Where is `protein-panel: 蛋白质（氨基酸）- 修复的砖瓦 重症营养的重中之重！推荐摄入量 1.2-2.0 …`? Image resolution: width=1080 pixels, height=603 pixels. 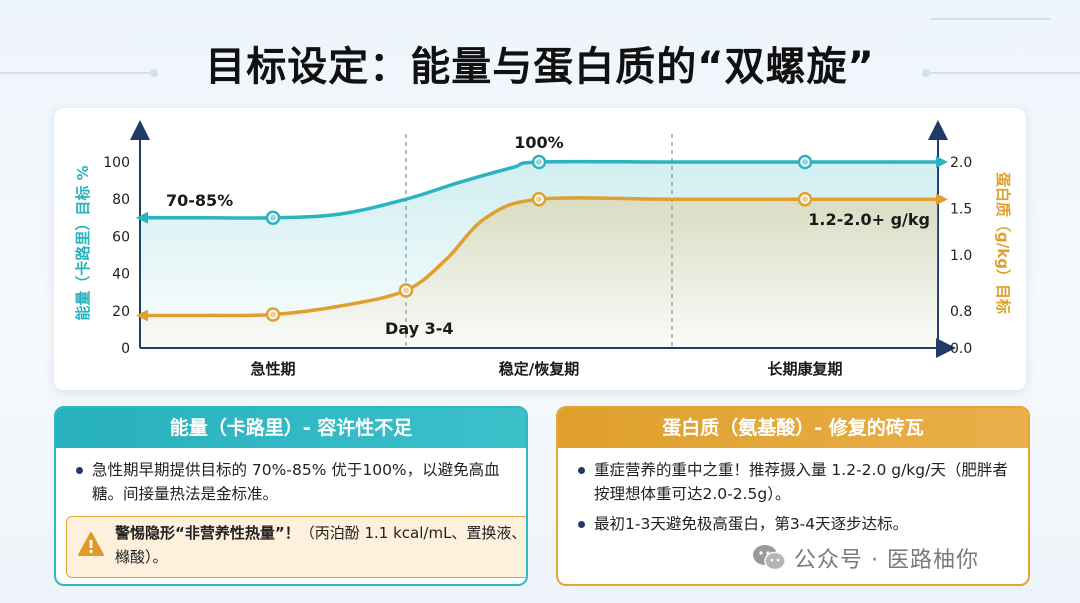 protein-panel: 蛋白质（氨基酸）- 修复的砖瓦 重症营养的重中之重！推荐摄入量 1.2-2.0 … is located at coordinates (793, 496).